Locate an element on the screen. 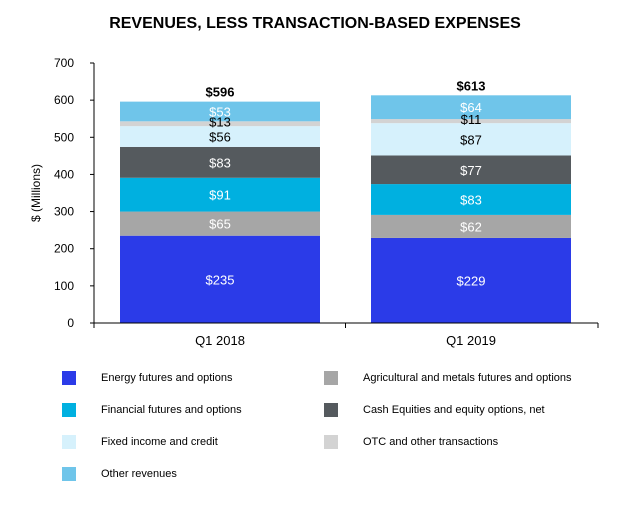 The image size is (630, 512). legend-label: Other revenues is located at coordinates (139, 474).